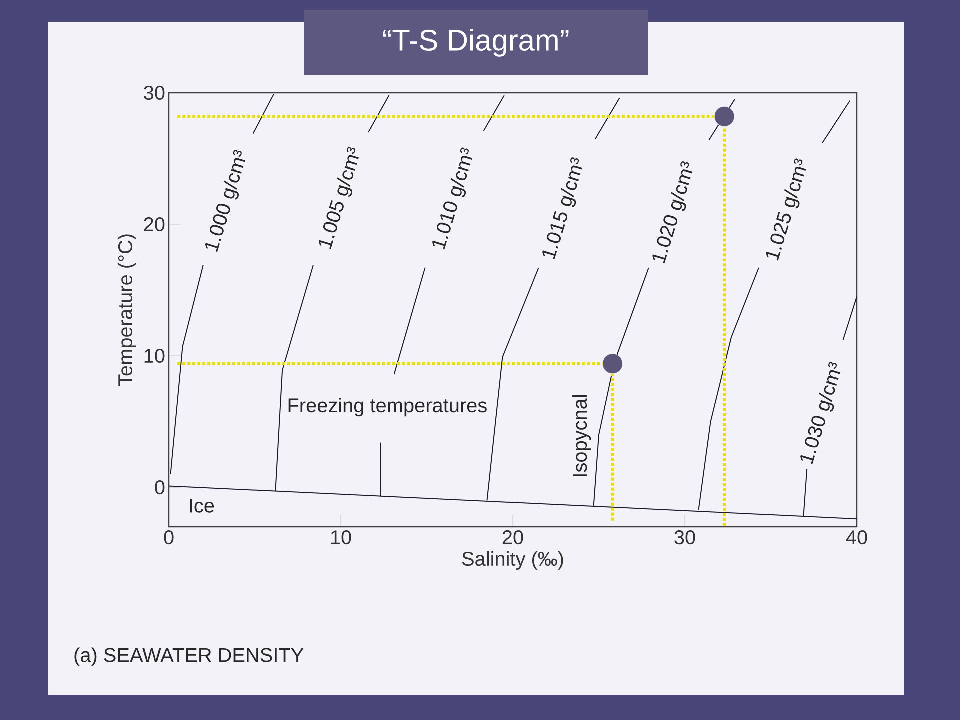 The height and width of the screenshot is (720, 960). Describe the element at coordinates (154, 224) in the screenshot. I see `y-tick-label: 20` at that location.